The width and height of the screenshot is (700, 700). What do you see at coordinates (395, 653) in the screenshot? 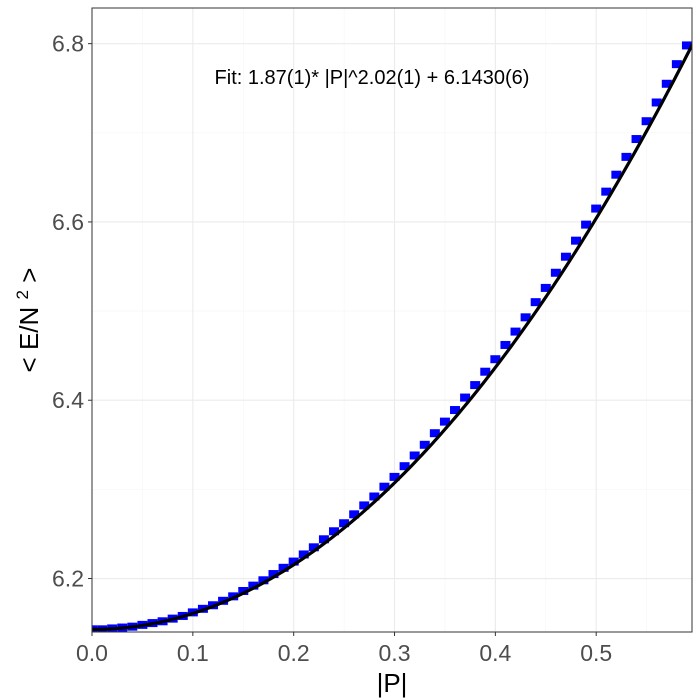
I see `x-tick-label: 0.3` at bounding box center [395, 653].